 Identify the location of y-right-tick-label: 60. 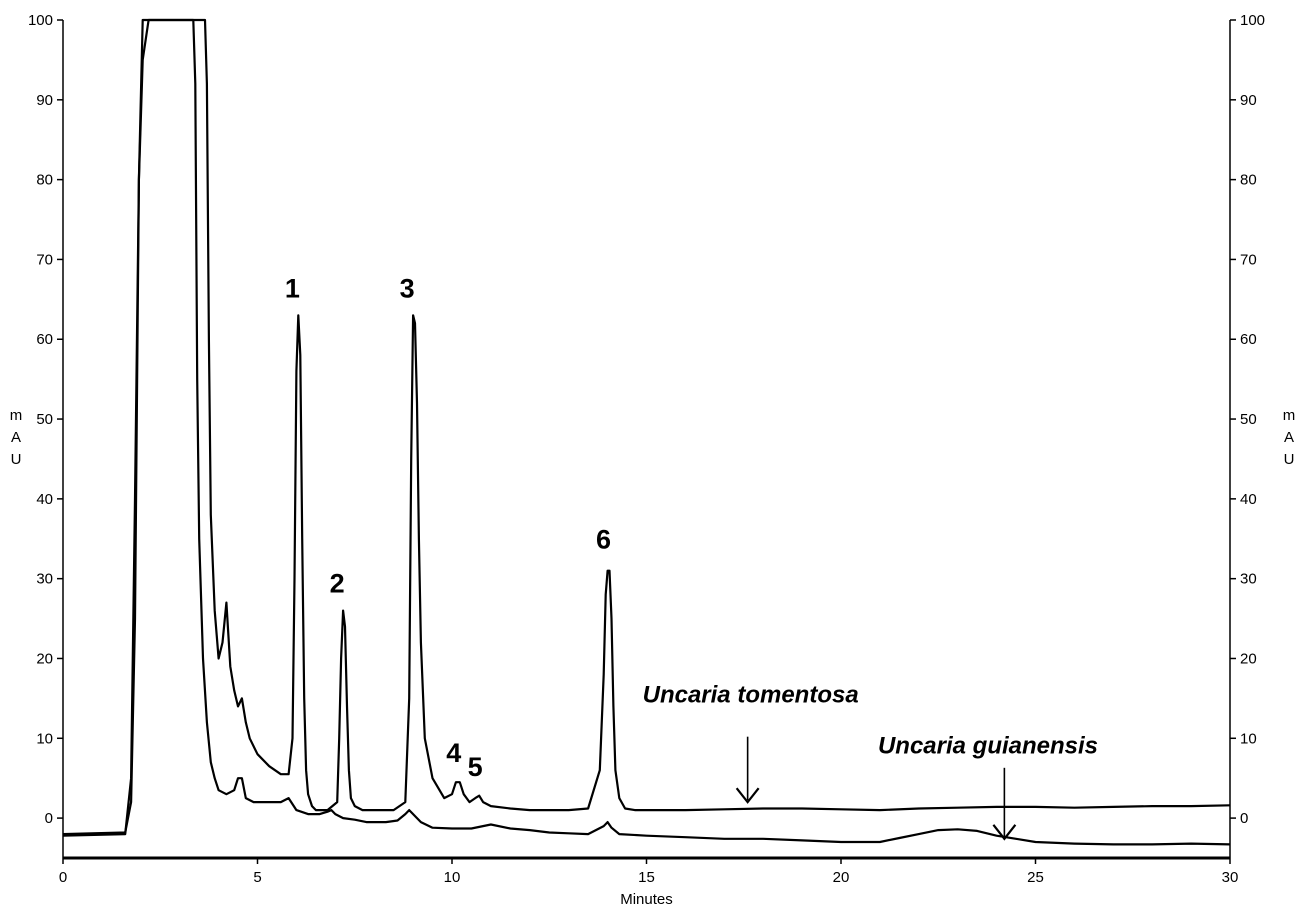
(1248, 339).